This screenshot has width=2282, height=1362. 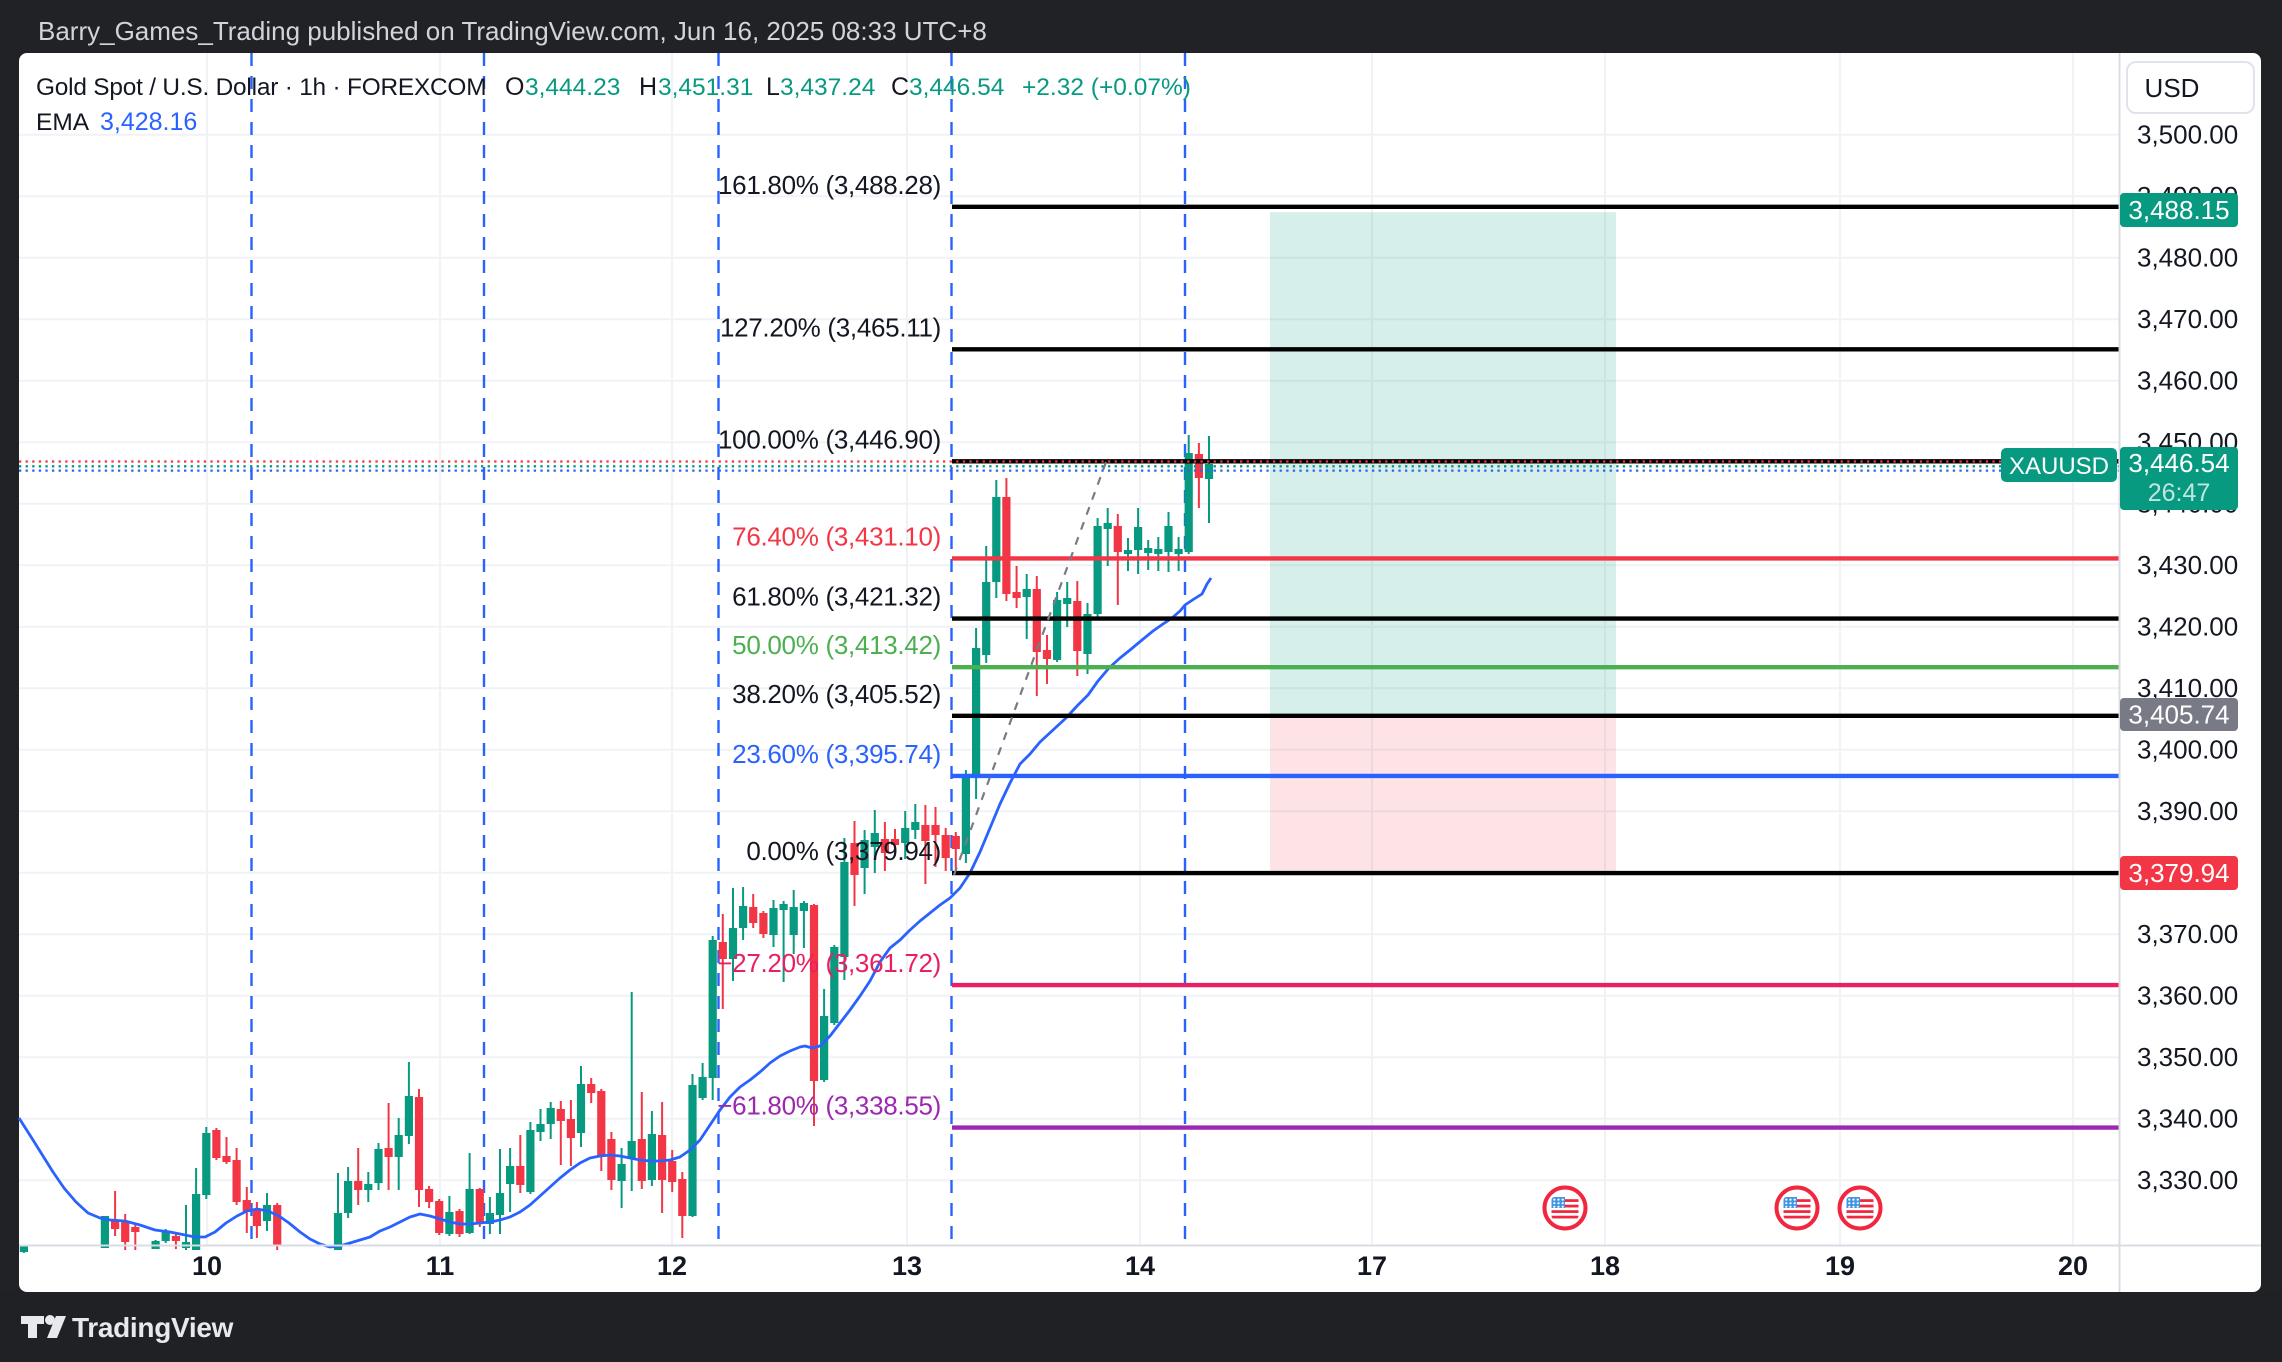 I want to click on svg-text: 18, so click(x=1605, y=1266).